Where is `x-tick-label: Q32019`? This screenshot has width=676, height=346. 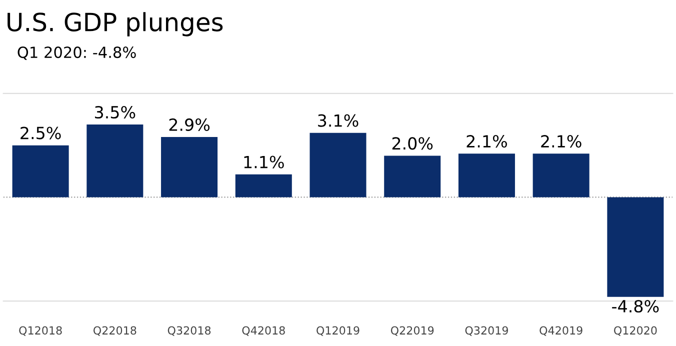 x-tick-label: Q32019 is located at coordinates (486, 331).